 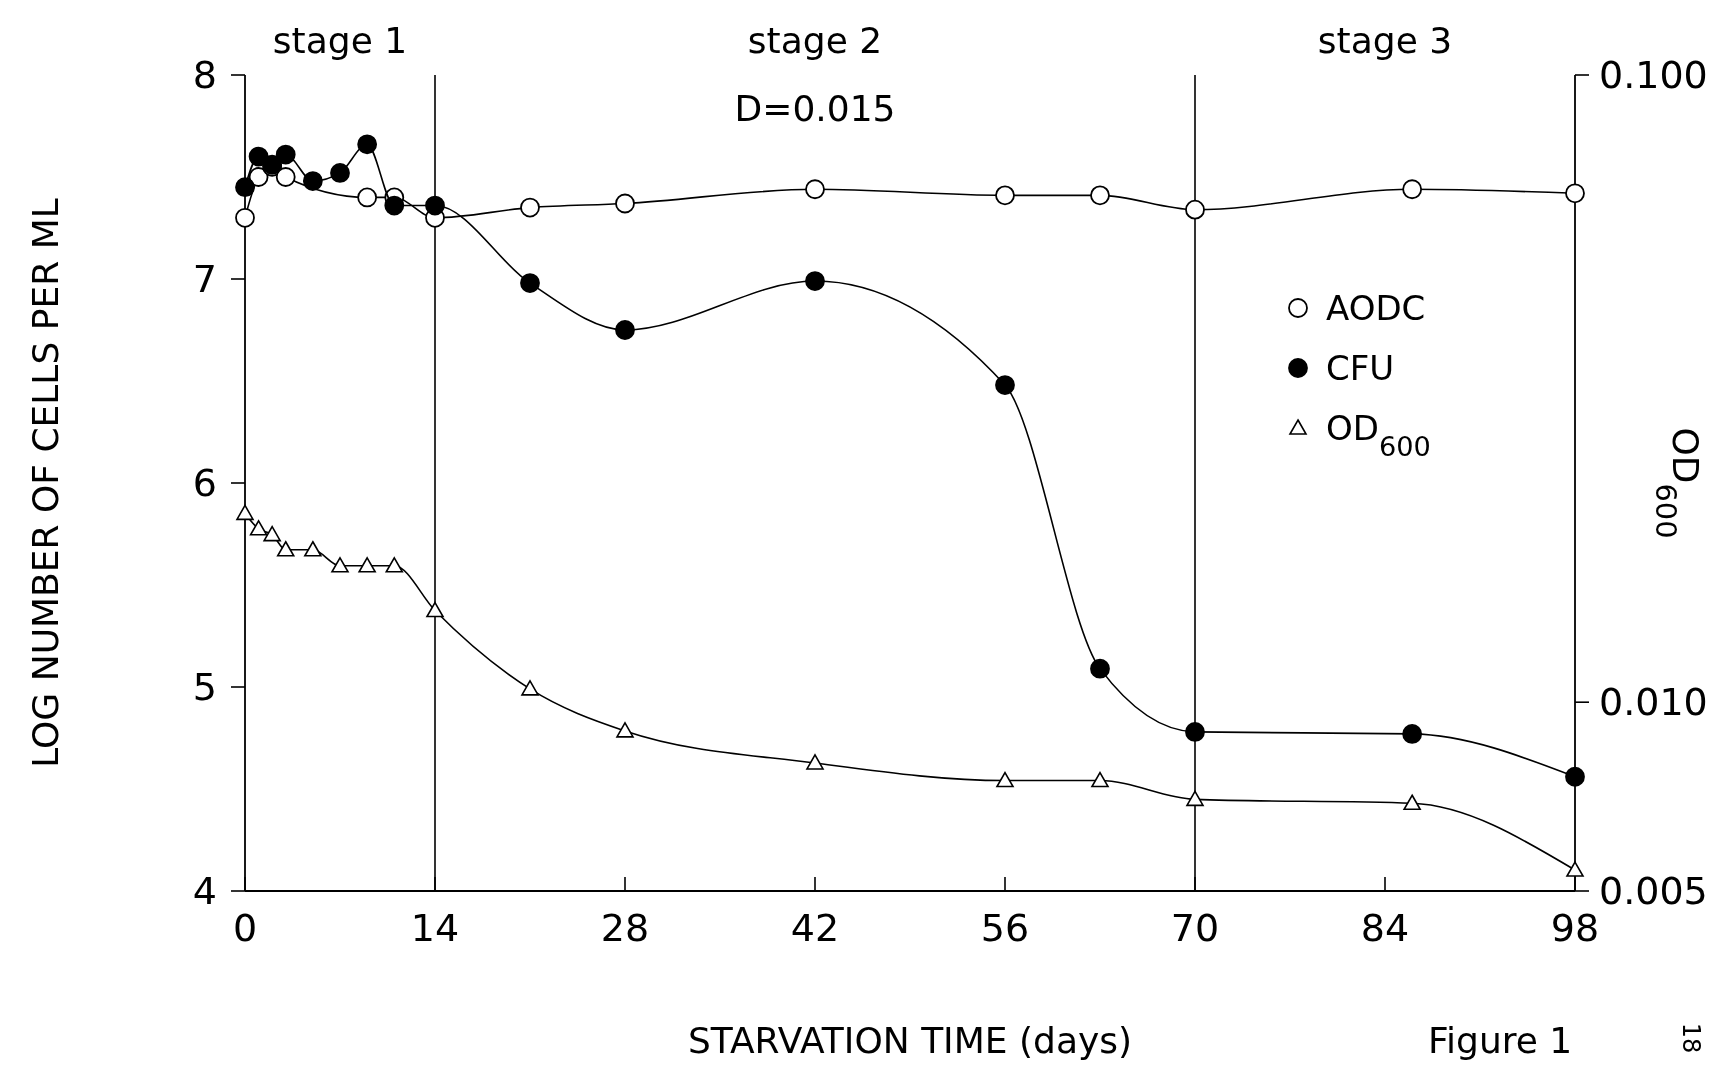 I want to click on legend-label: OD$_{600}$, so click(x=1378, y=434).